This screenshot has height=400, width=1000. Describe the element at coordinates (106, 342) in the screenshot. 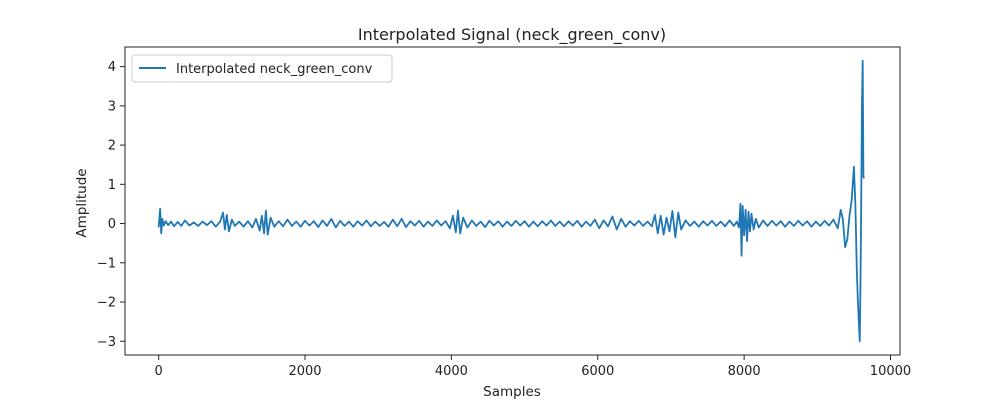

I see `y-tick-label: −3` at that location.